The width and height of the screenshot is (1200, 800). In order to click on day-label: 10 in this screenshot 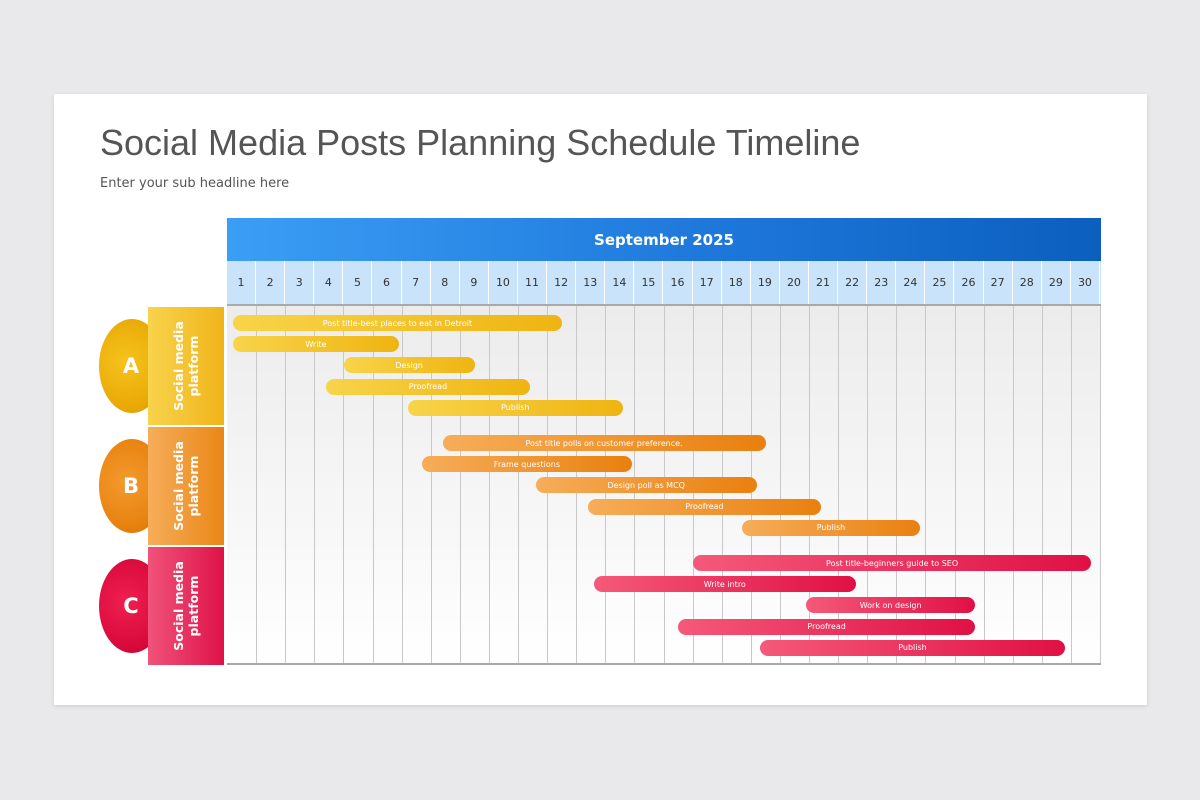, I will do `click(503, 282)`.